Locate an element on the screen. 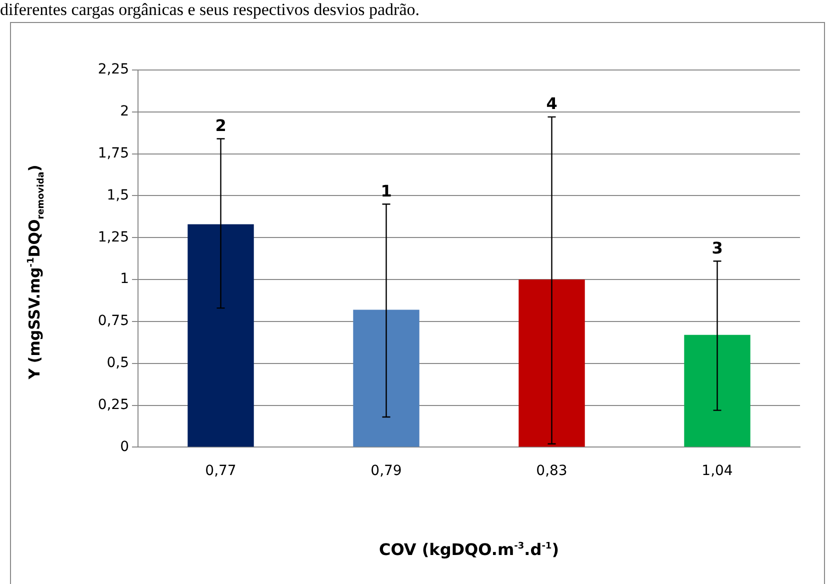 The image size is (828, 584). text: diferentes cargas orgânicas e seus respectivos desvios padrão. is located at coordinates (210, 10).